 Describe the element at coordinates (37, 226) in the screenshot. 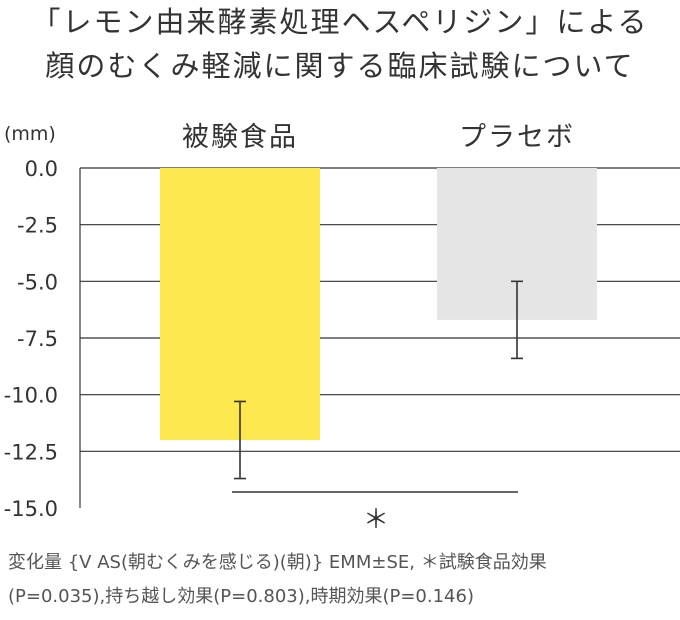

I see `y-tick-label: -2.5` at that location.